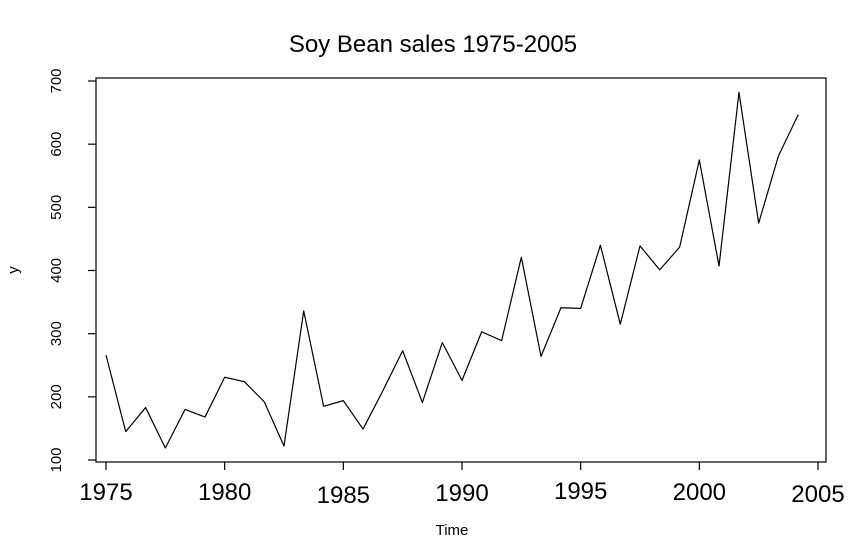 The width and height of the screenshot is (866, 560). I want to click on y-axis-label: y, so click(13, 270).